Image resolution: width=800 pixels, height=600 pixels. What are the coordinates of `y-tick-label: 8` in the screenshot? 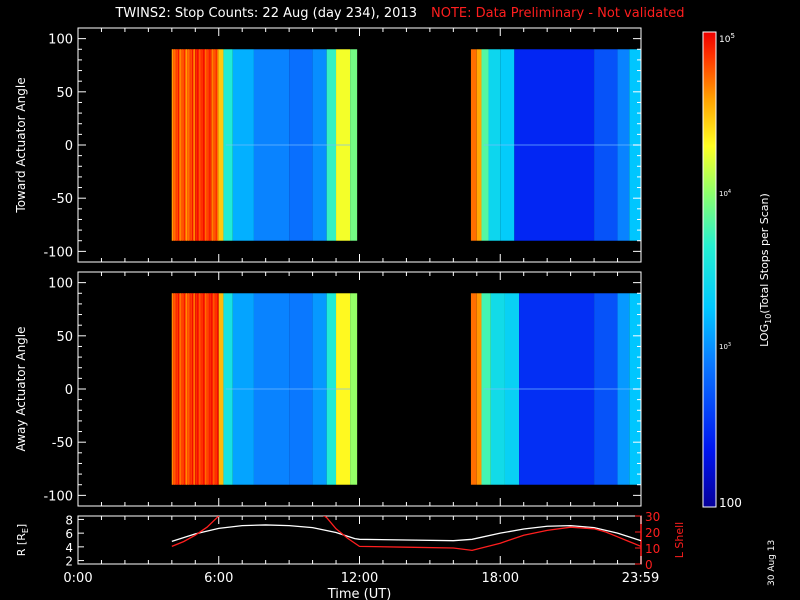 It's located at (69, 520).